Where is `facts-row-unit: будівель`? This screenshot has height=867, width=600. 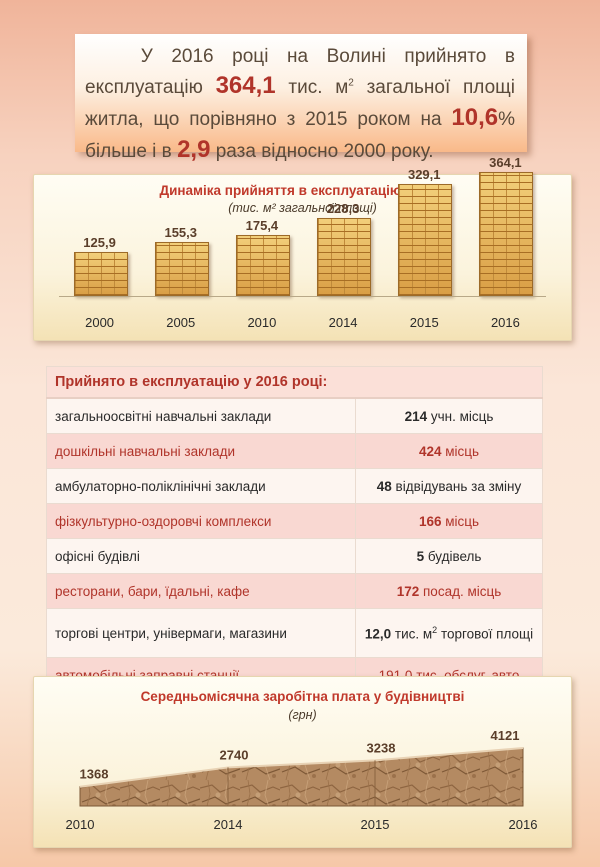 facts-row-unit: будівель is located at coordinates (453, 556).